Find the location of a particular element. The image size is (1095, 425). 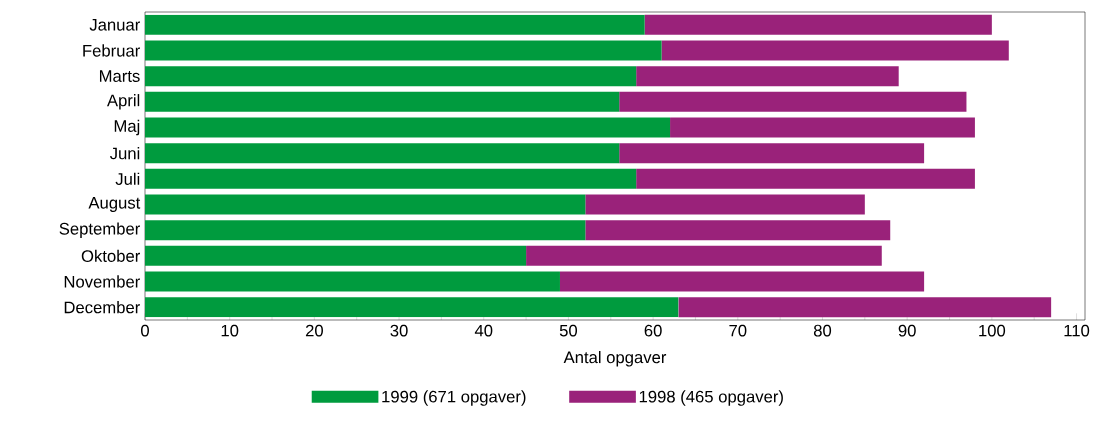

x-tick-label: 90 is located at coordinates (907, 330).